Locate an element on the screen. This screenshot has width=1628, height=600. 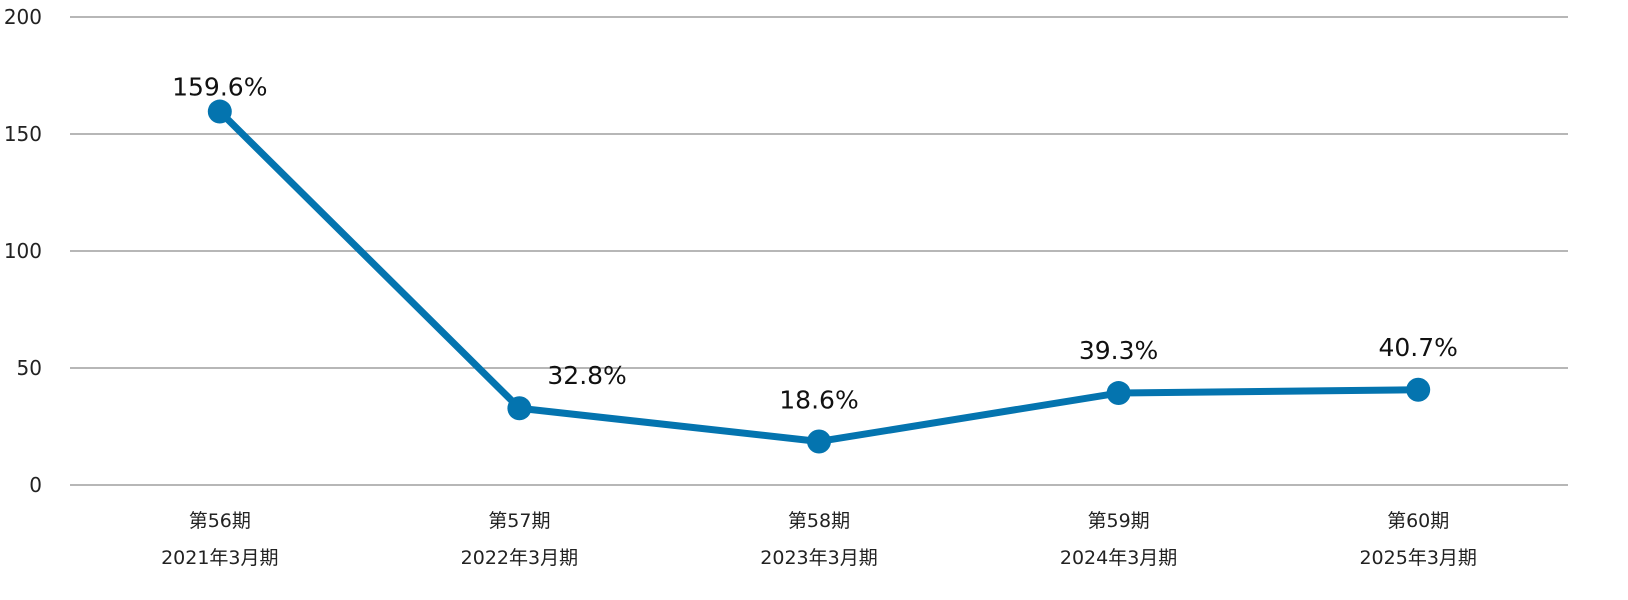
y-tick-label: 50 is located at coordinates (29, 368).